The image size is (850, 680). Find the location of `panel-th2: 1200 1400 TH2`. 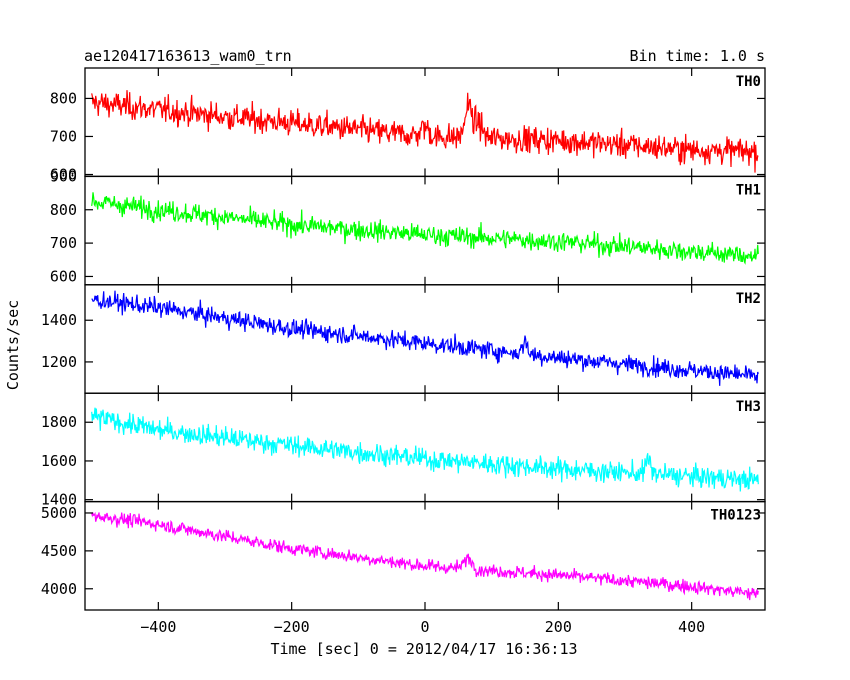

panel-th2: 1200 1400 TH2 is located at coordinates (403, 339).